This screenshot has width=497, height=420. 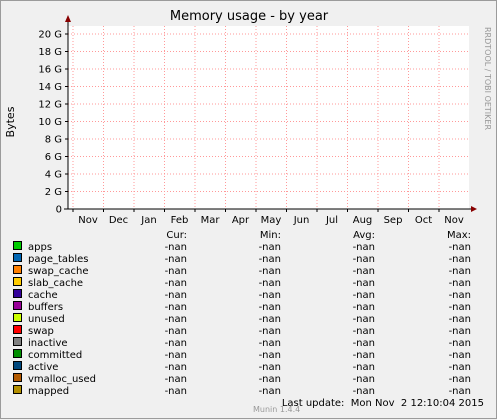 What do you see at coordinates (45, 307) in the screenshot?
I see `legend-series-name: buffers` at bounding box center [45, 307].